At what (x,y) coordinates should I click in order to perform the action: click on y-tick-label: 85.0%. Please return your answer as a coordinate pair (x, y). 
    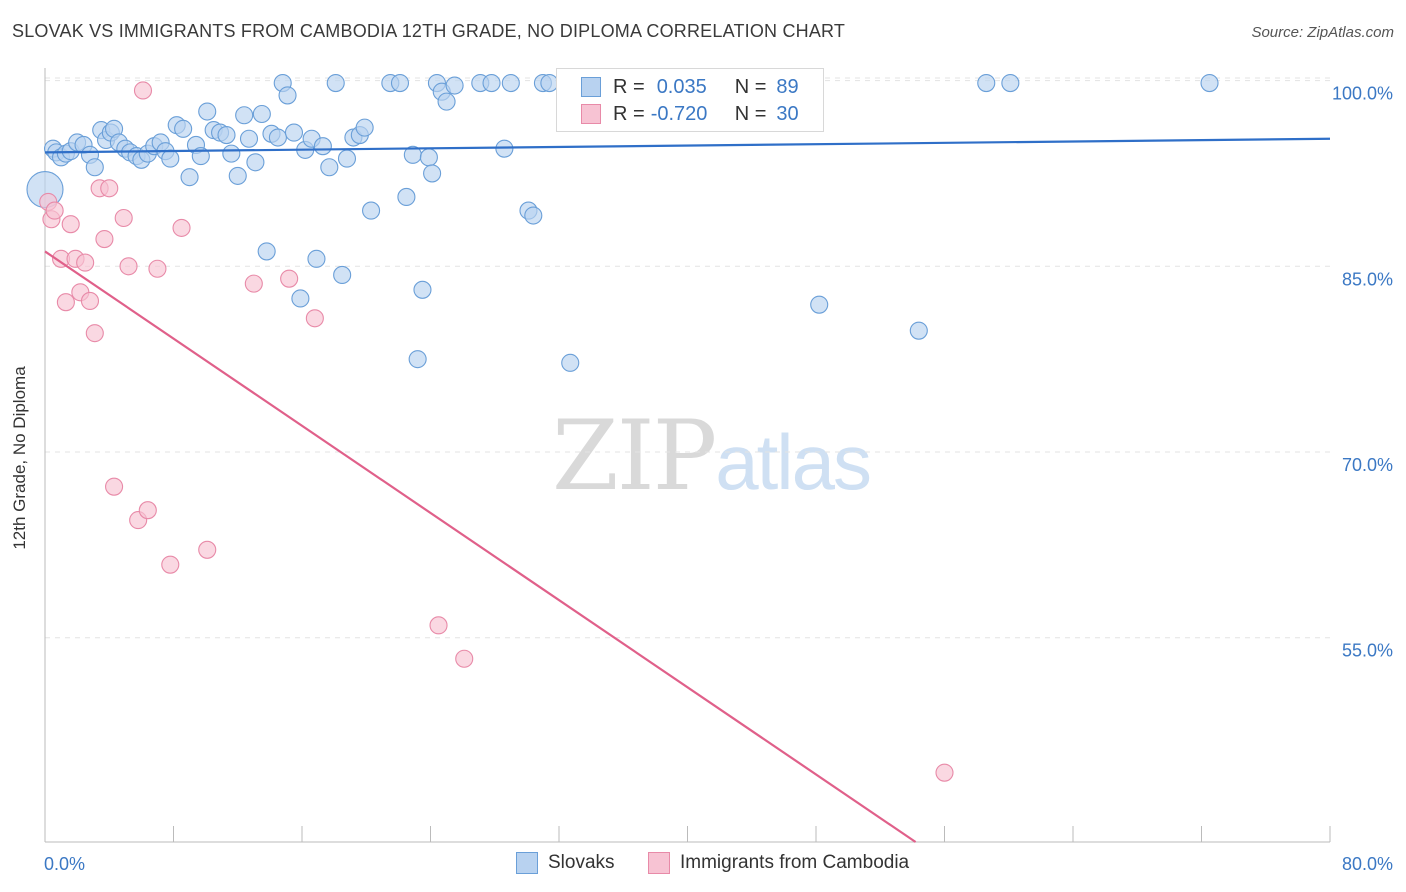
    Looking at the image, I should click on (1367, 279).